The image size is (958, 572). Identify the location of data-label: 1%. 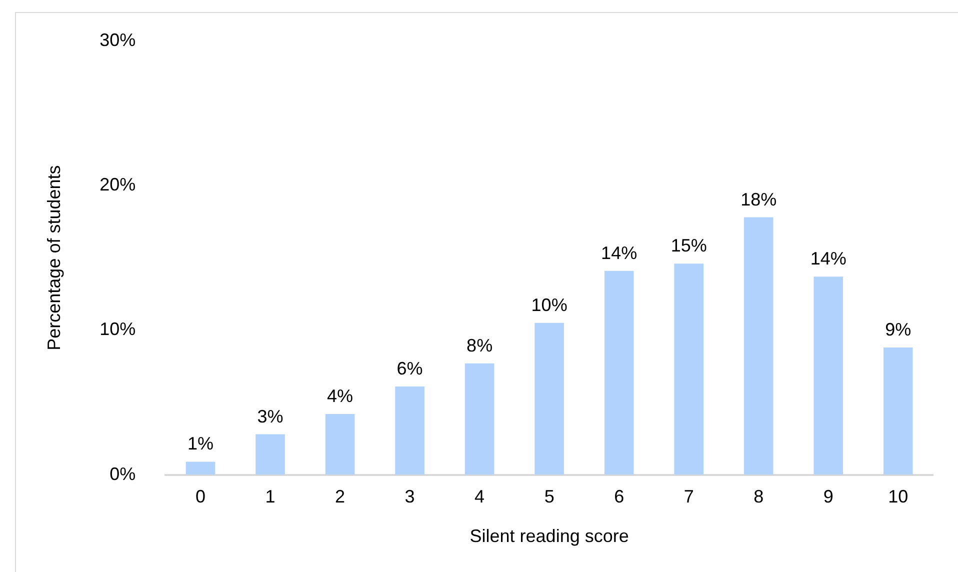
(201, 444).